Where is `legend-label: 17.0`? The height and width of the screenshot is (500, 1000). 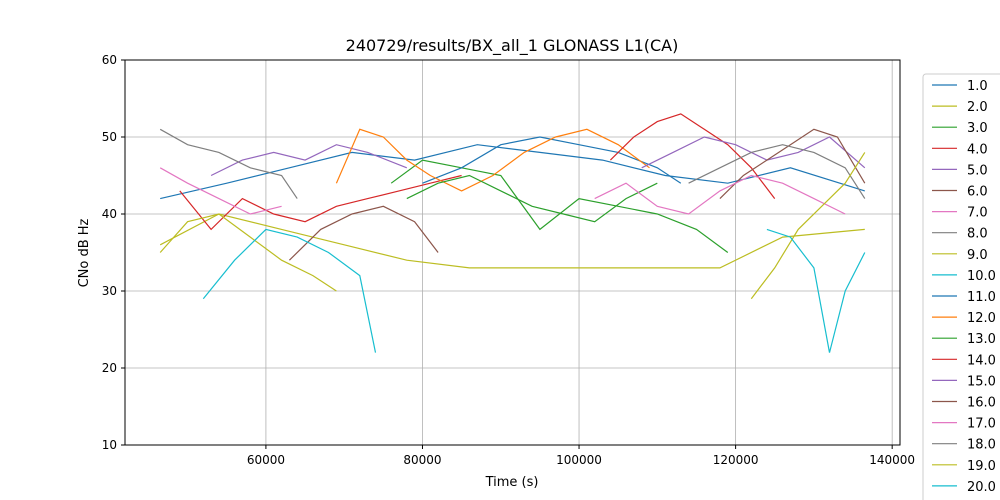 legend-label: 17.0 is located at coordinates (981, 424).